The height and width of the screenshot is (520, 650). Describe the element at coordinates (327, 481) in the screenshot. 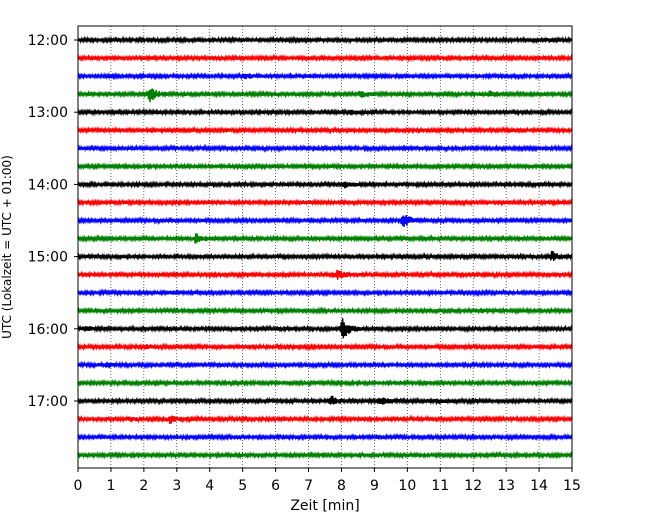

I see `x-axis-ticks: 0 1 2 3 4 5 6 7 8 9 10 11 12 13 14 15` at that location.